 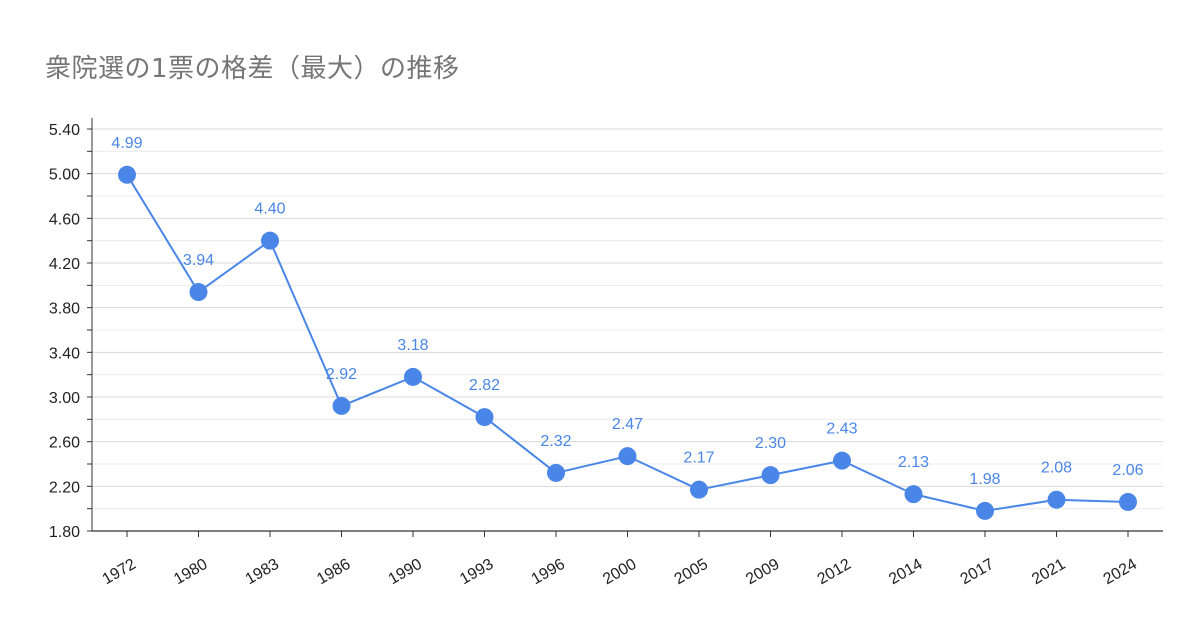 What do you see at coordinates (476, 572) in the screenshot?
I see `x-tick-label: 1993` at bounding box center [476, 572].